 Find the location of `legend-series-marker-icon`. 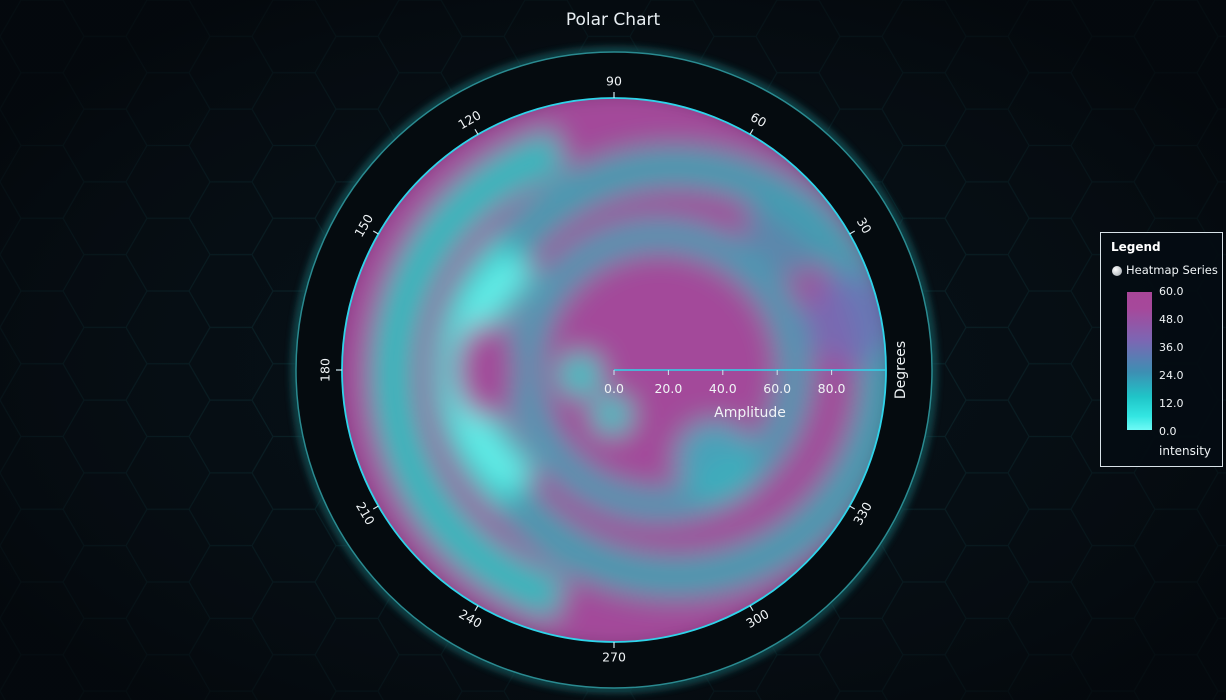

legend-series-marker-icon is located at coordinates (1117, 271).